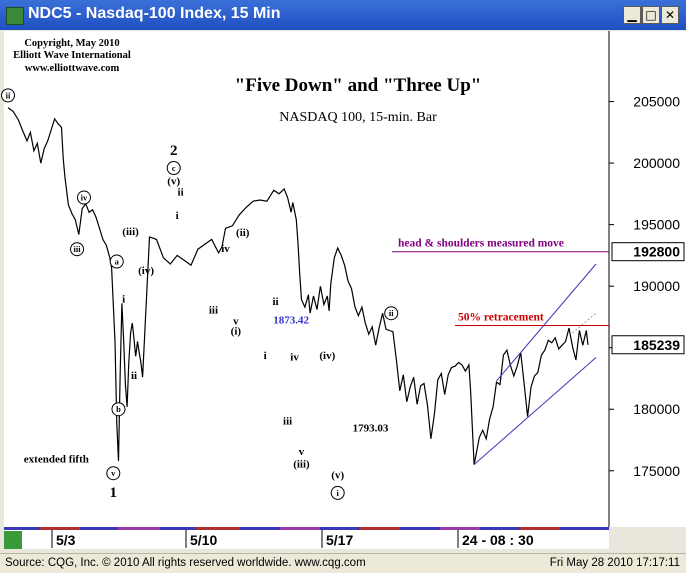  What do you see at coordinates (481, 244) in the screenshot?
I see `annotation-label: head & shoulders measured move` at bounding box center [481, 244].